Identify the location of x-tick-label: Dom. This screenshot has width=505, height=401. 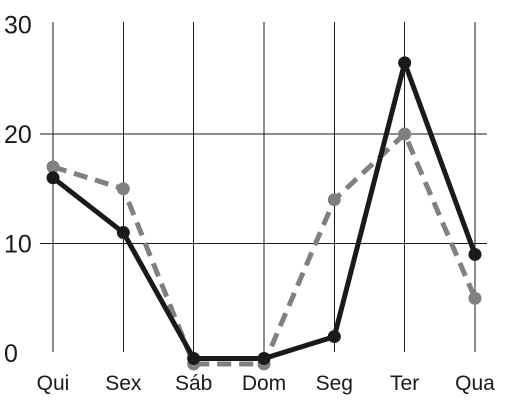
(264, 383).